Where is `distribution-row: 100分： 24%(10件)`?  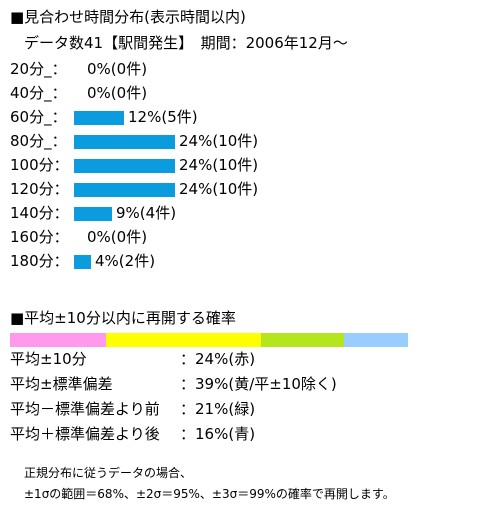 distribution-row: 100分： 24%(10件) is located at coordinates (245, 165).